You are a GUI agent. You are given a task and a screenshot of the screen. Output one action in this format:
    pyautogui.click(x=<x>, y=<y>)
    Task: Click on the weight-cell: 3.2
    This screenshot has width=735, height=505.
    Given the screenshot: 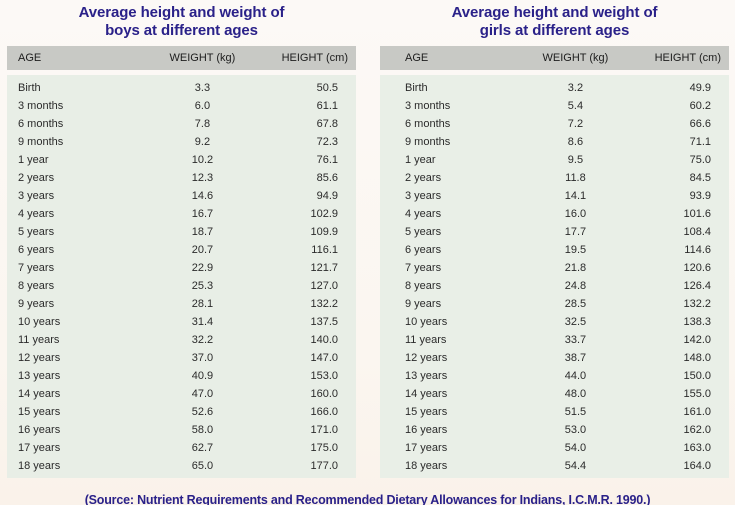 What is the action you would take?
    pyautogui.click(x=575, y=88)
    